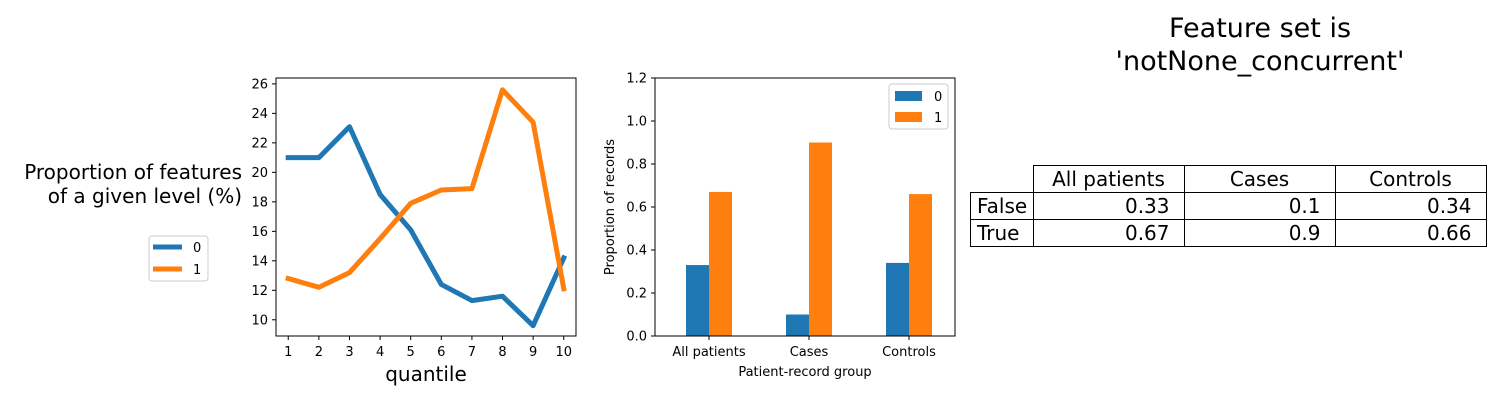 The height and width of the screenshot is (400, 1500). What do you see at coordinates (636, 294) in the screenshot?
I see `y-tick-label: 0.2` at bounding box center [636, 294].